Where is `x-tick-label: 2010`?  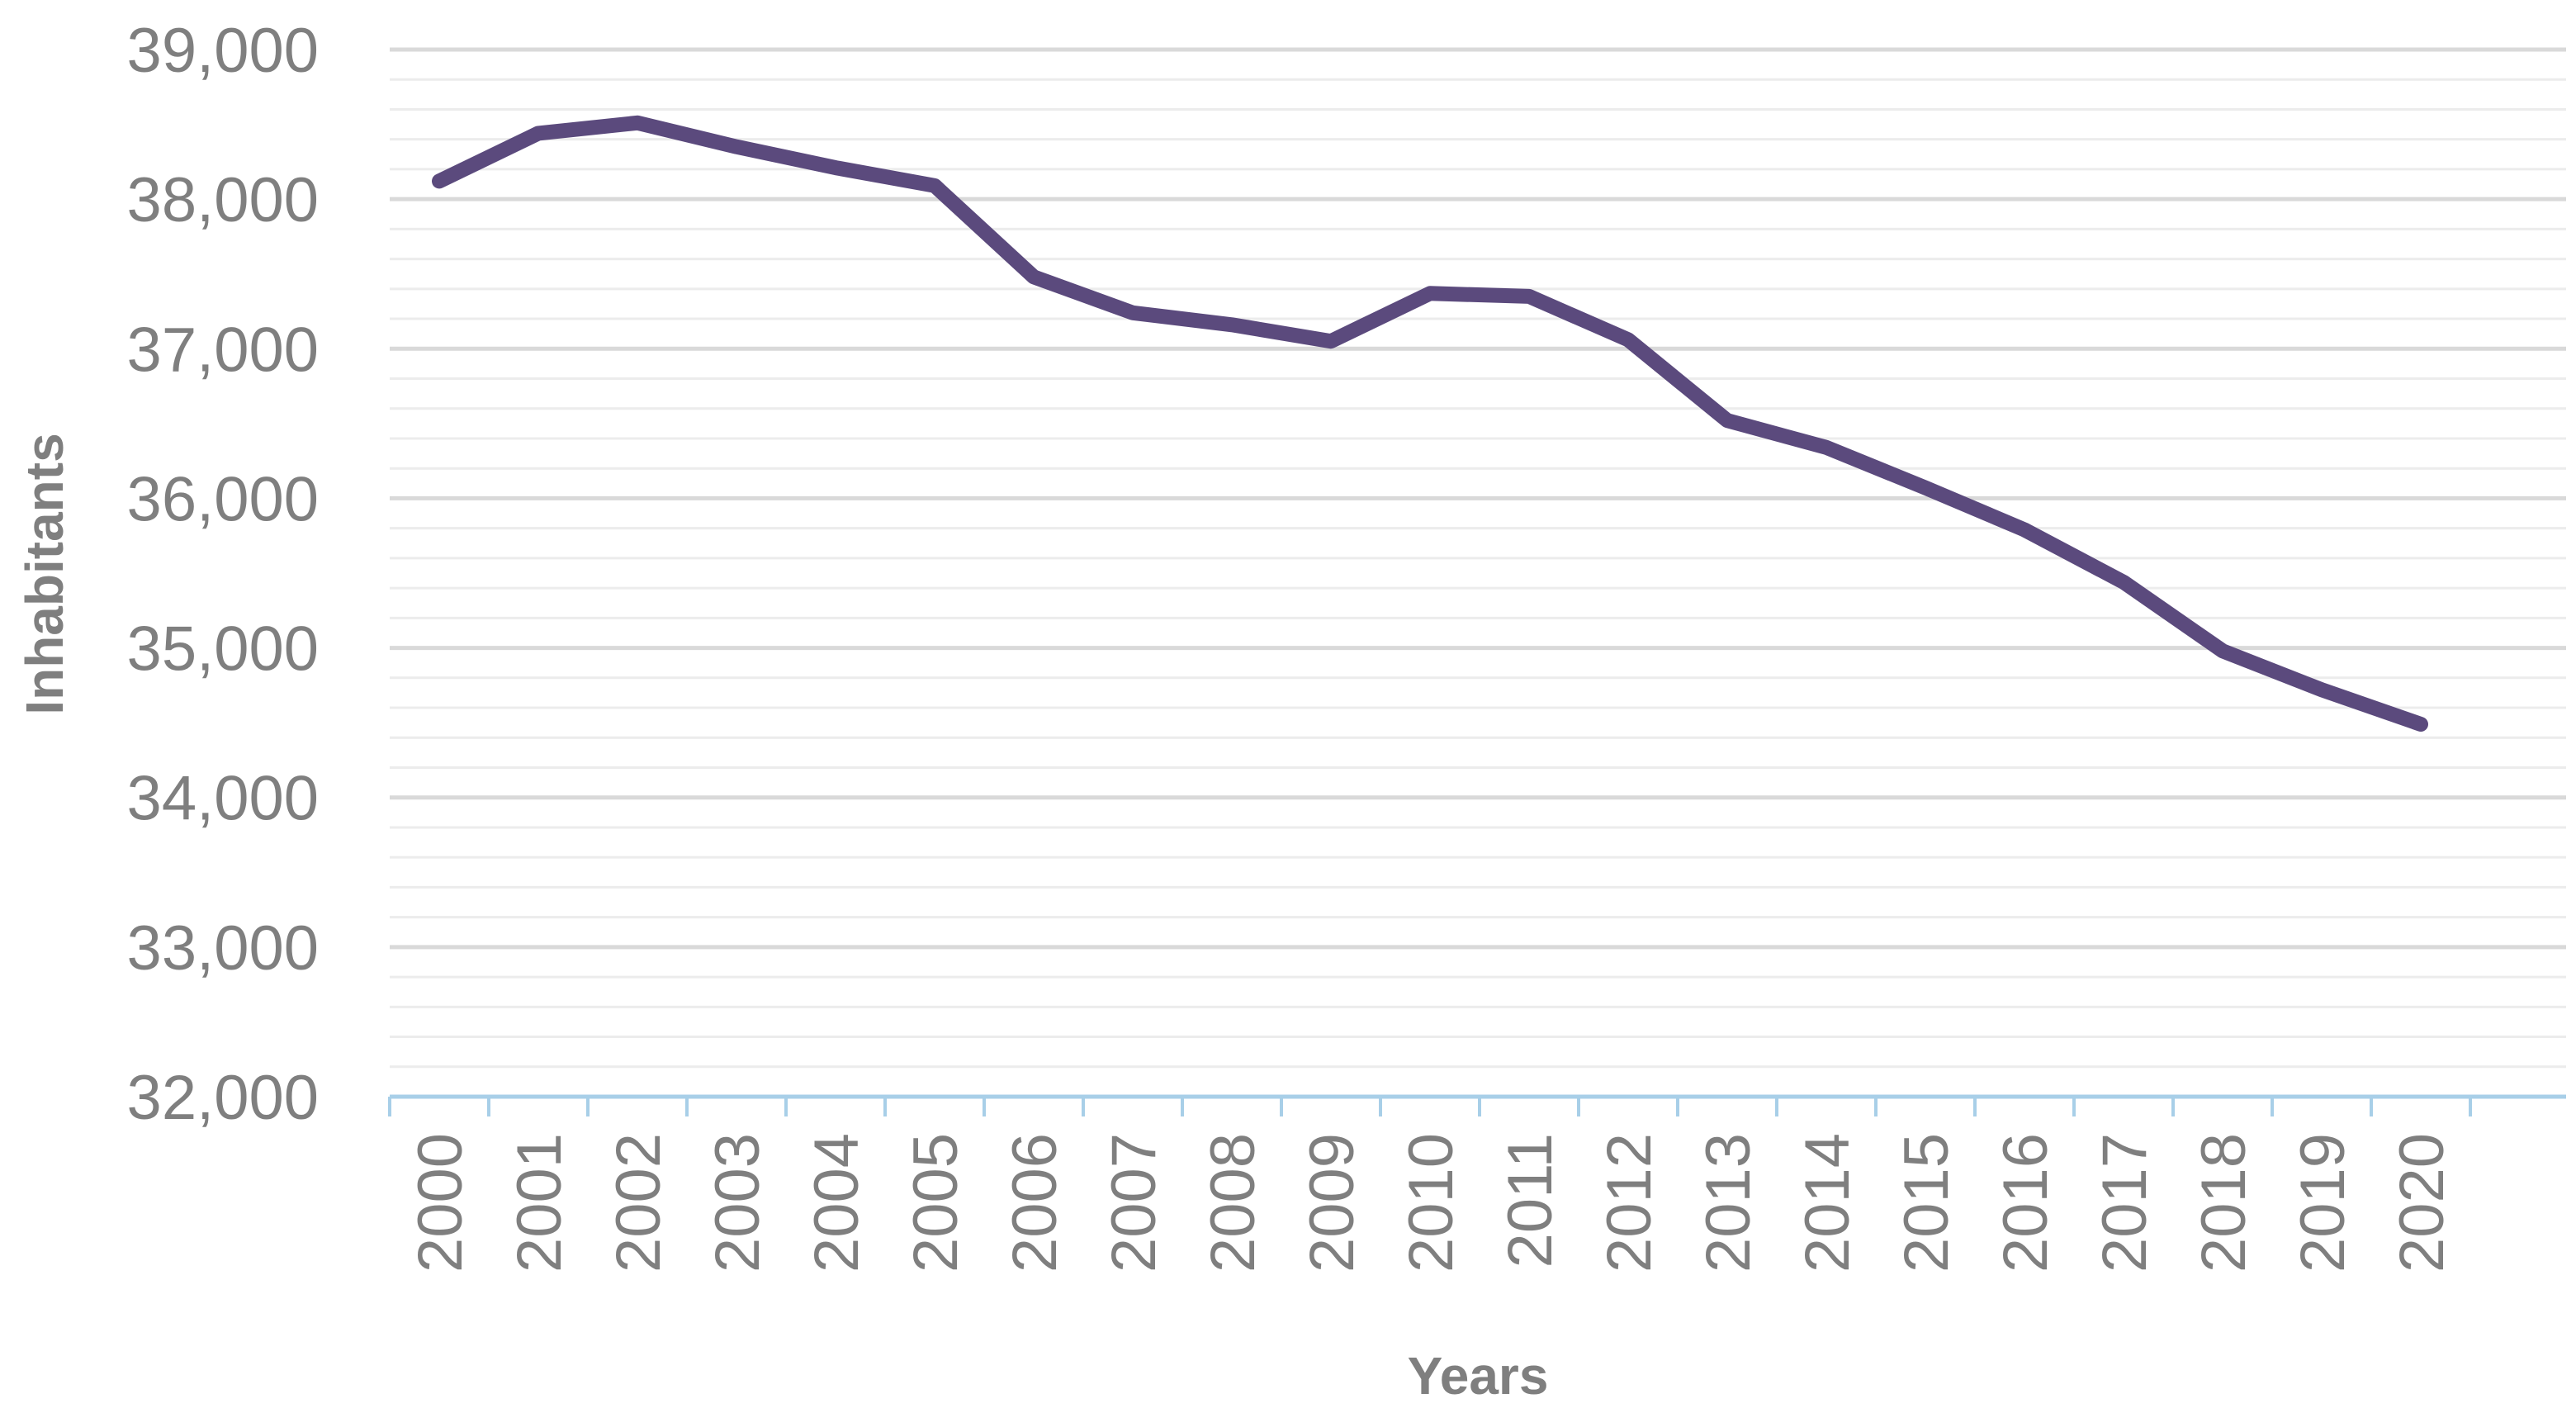
x-tick-label: 2010 is located at coordinates (1431, 1203).